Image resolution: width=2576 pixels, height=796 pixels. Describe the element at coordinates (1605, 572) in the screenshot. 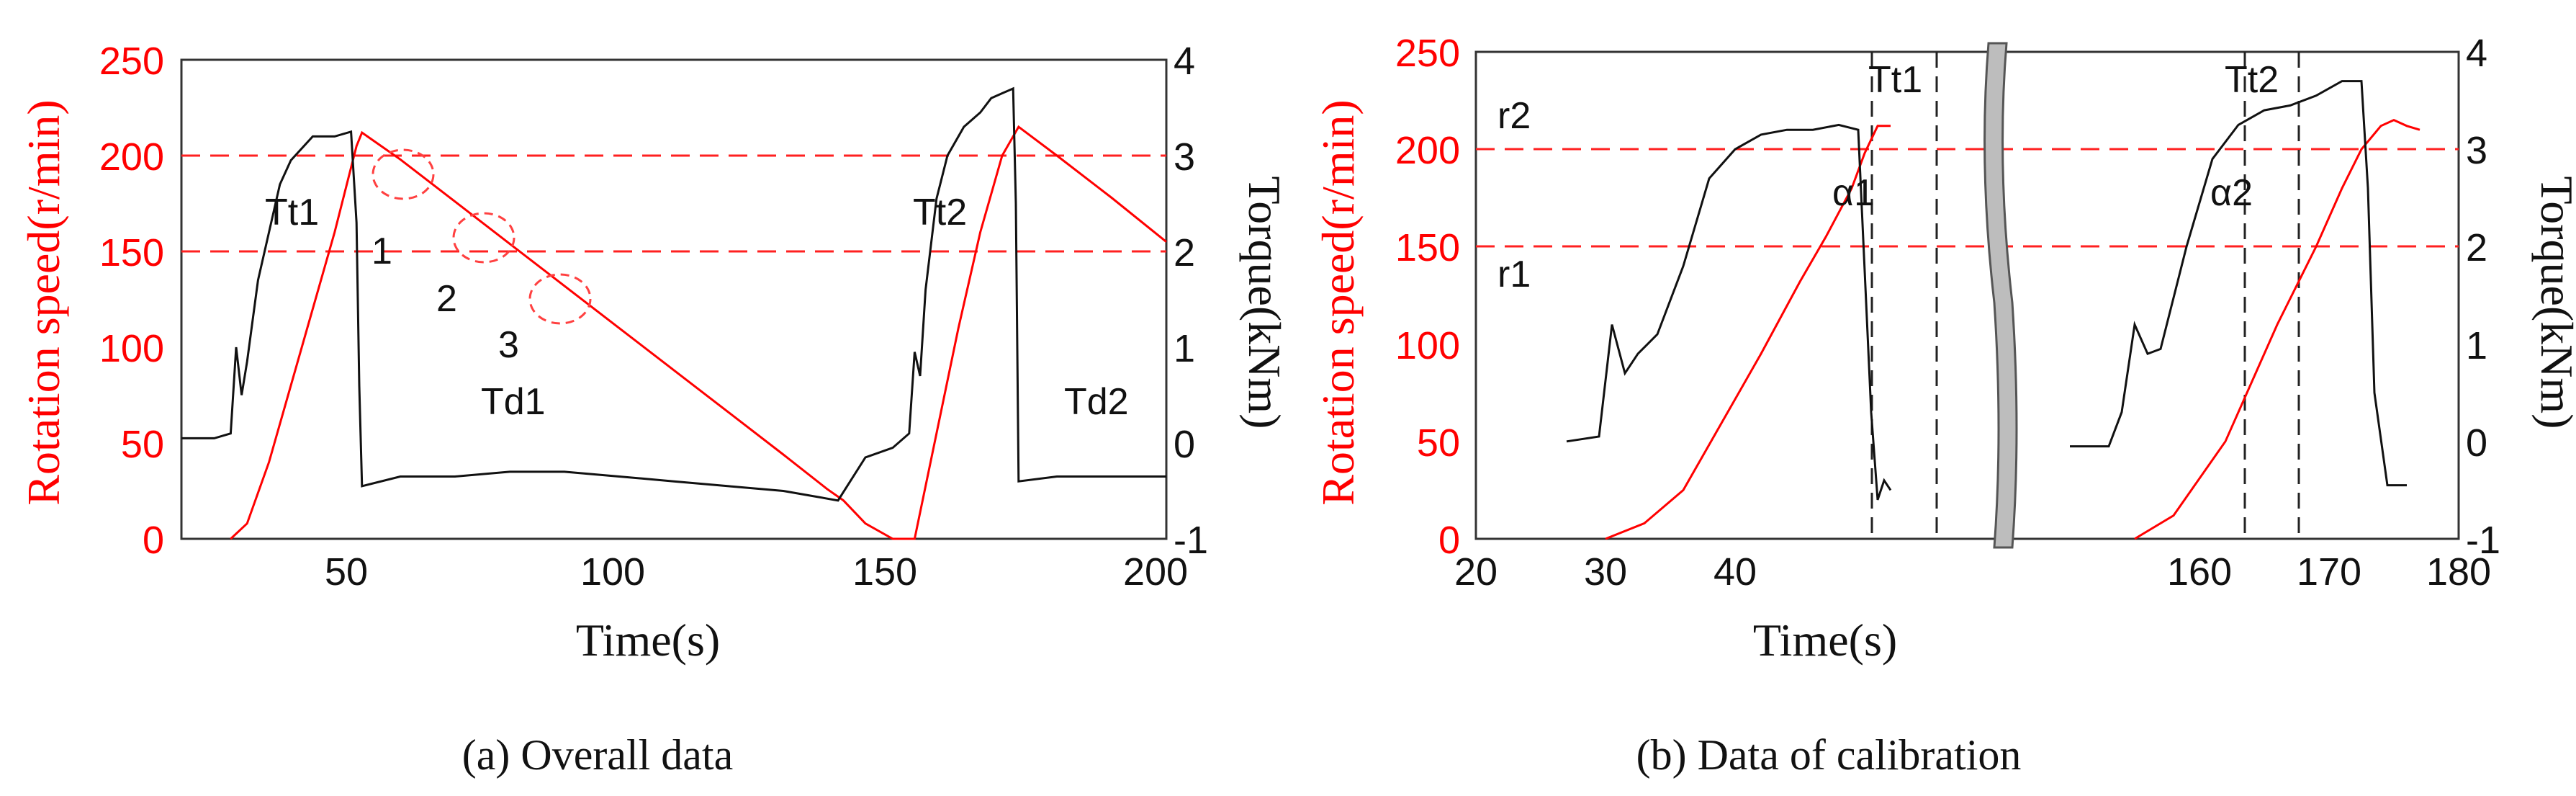

I see `panel-b-x-tick: 30` at that location.